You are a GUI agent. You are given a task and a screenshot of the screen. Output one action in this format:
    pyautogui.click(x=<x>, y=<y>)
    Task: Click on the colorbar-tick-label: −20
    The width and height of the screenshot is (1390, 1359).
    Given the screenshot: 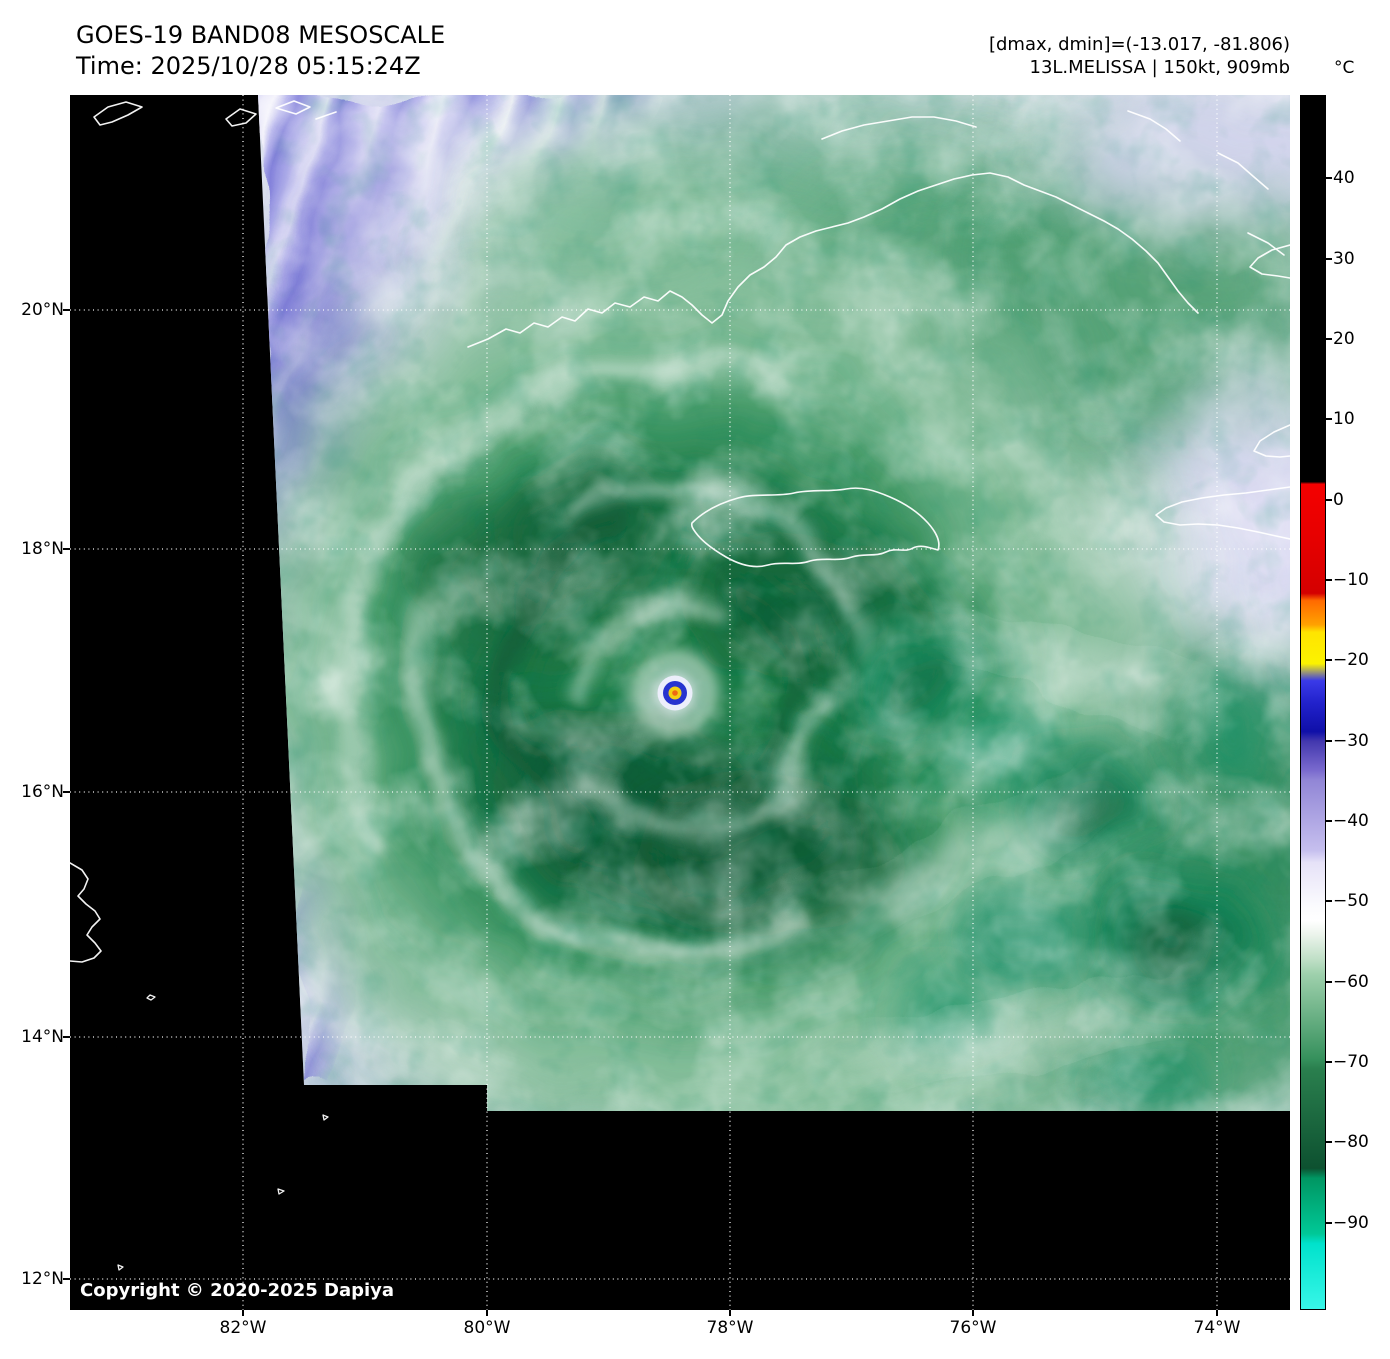 What is the action you would take?
    pyautogui.click(x=1351, y=660)
    